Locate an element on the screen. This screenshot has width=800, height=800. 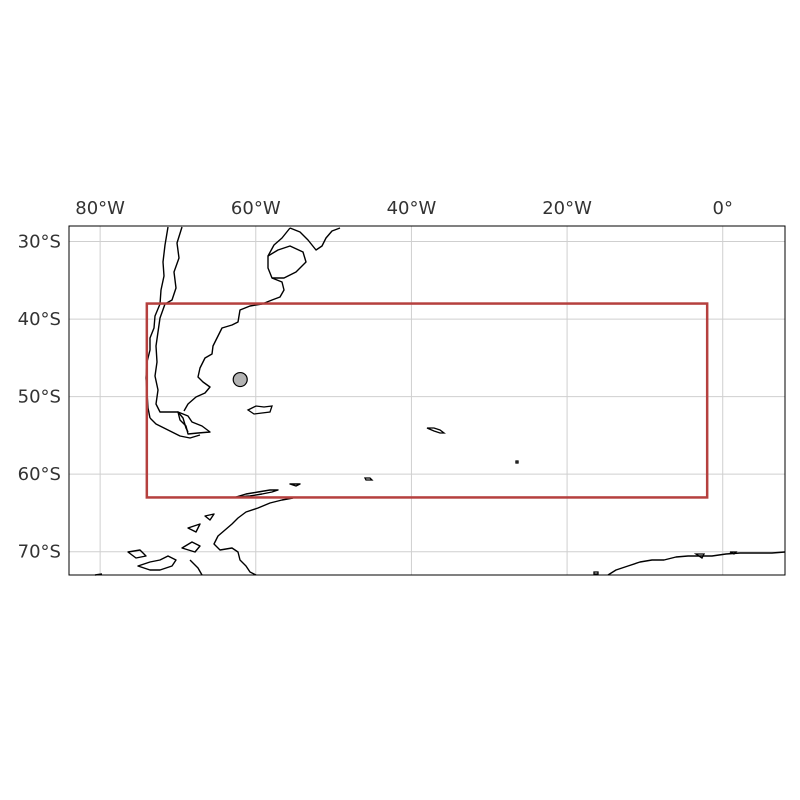
coastline-argentina-east is located at coordinates (237, 319).